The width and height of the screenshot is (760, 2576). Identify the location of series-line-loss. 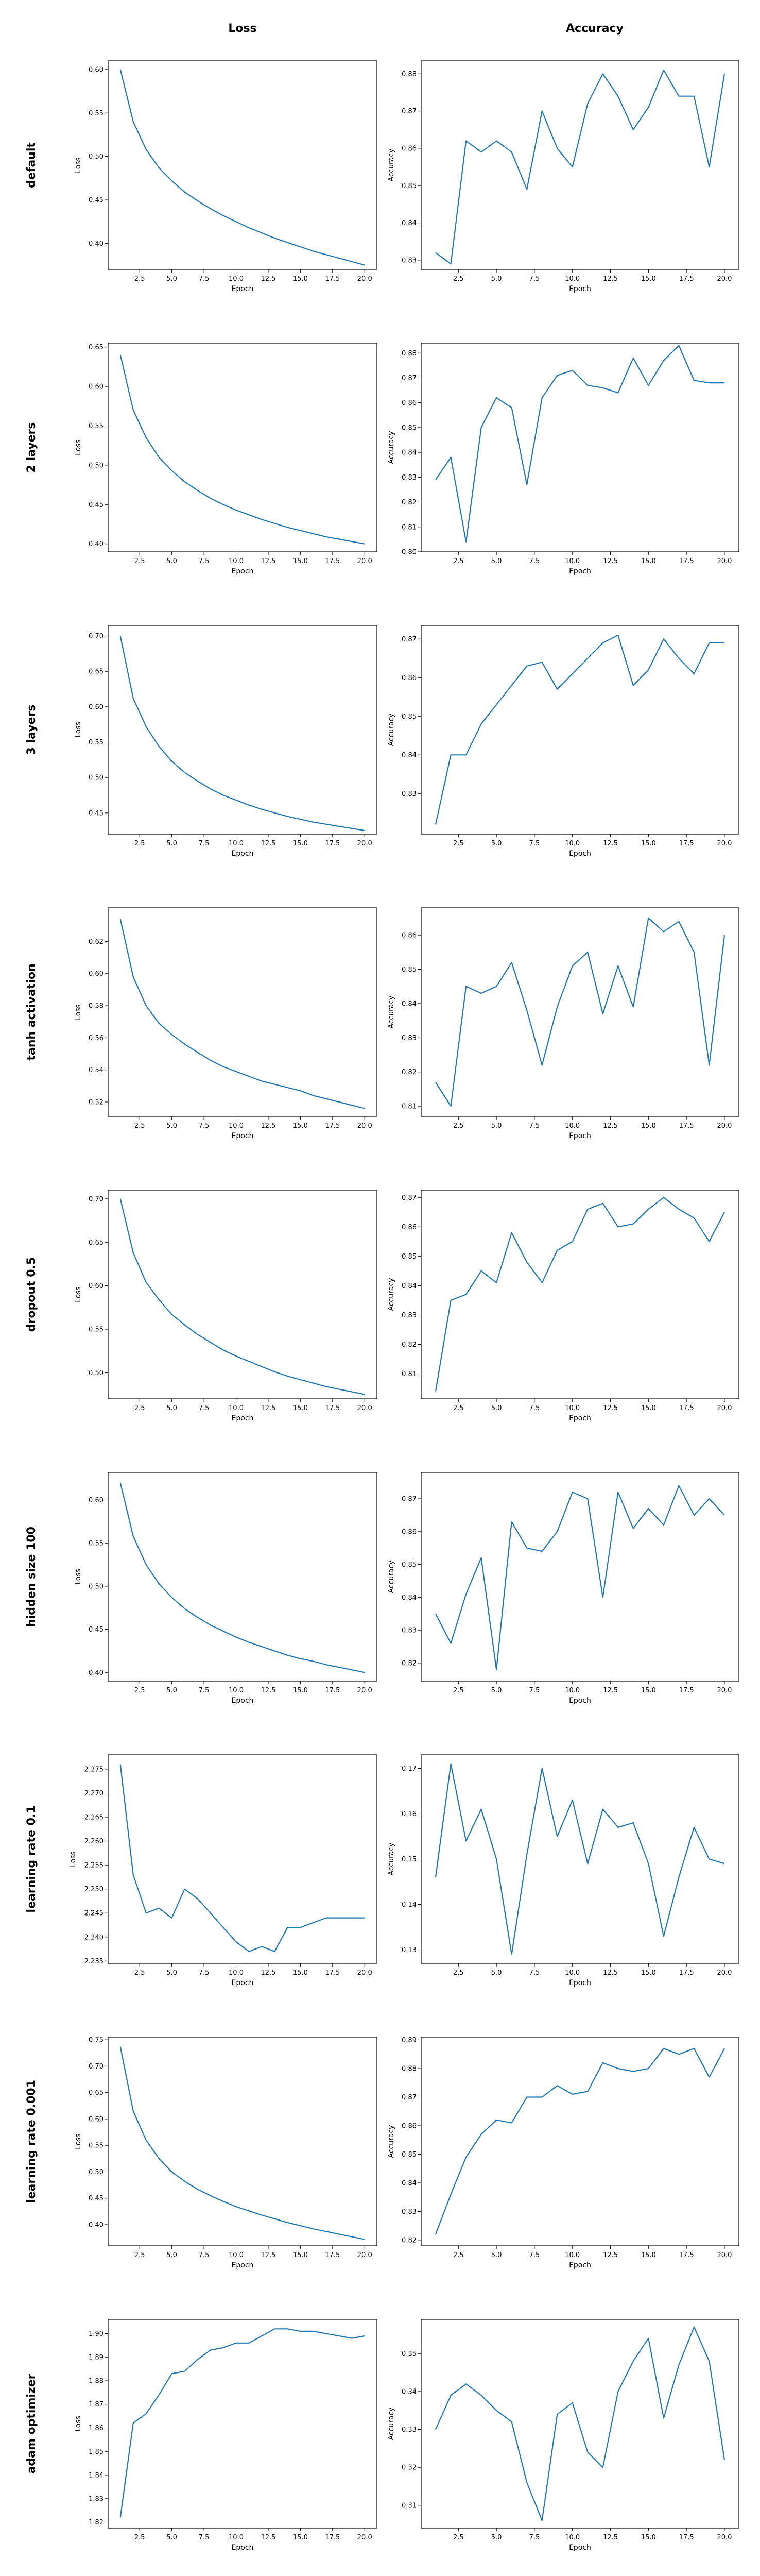
(242, 449).